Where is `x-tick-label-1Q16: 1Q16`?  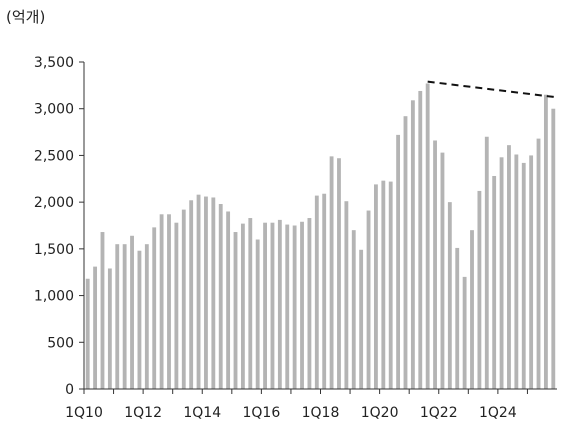 x-tick-label-1Q16: 1Q16 is located at coordinates (262, 413).